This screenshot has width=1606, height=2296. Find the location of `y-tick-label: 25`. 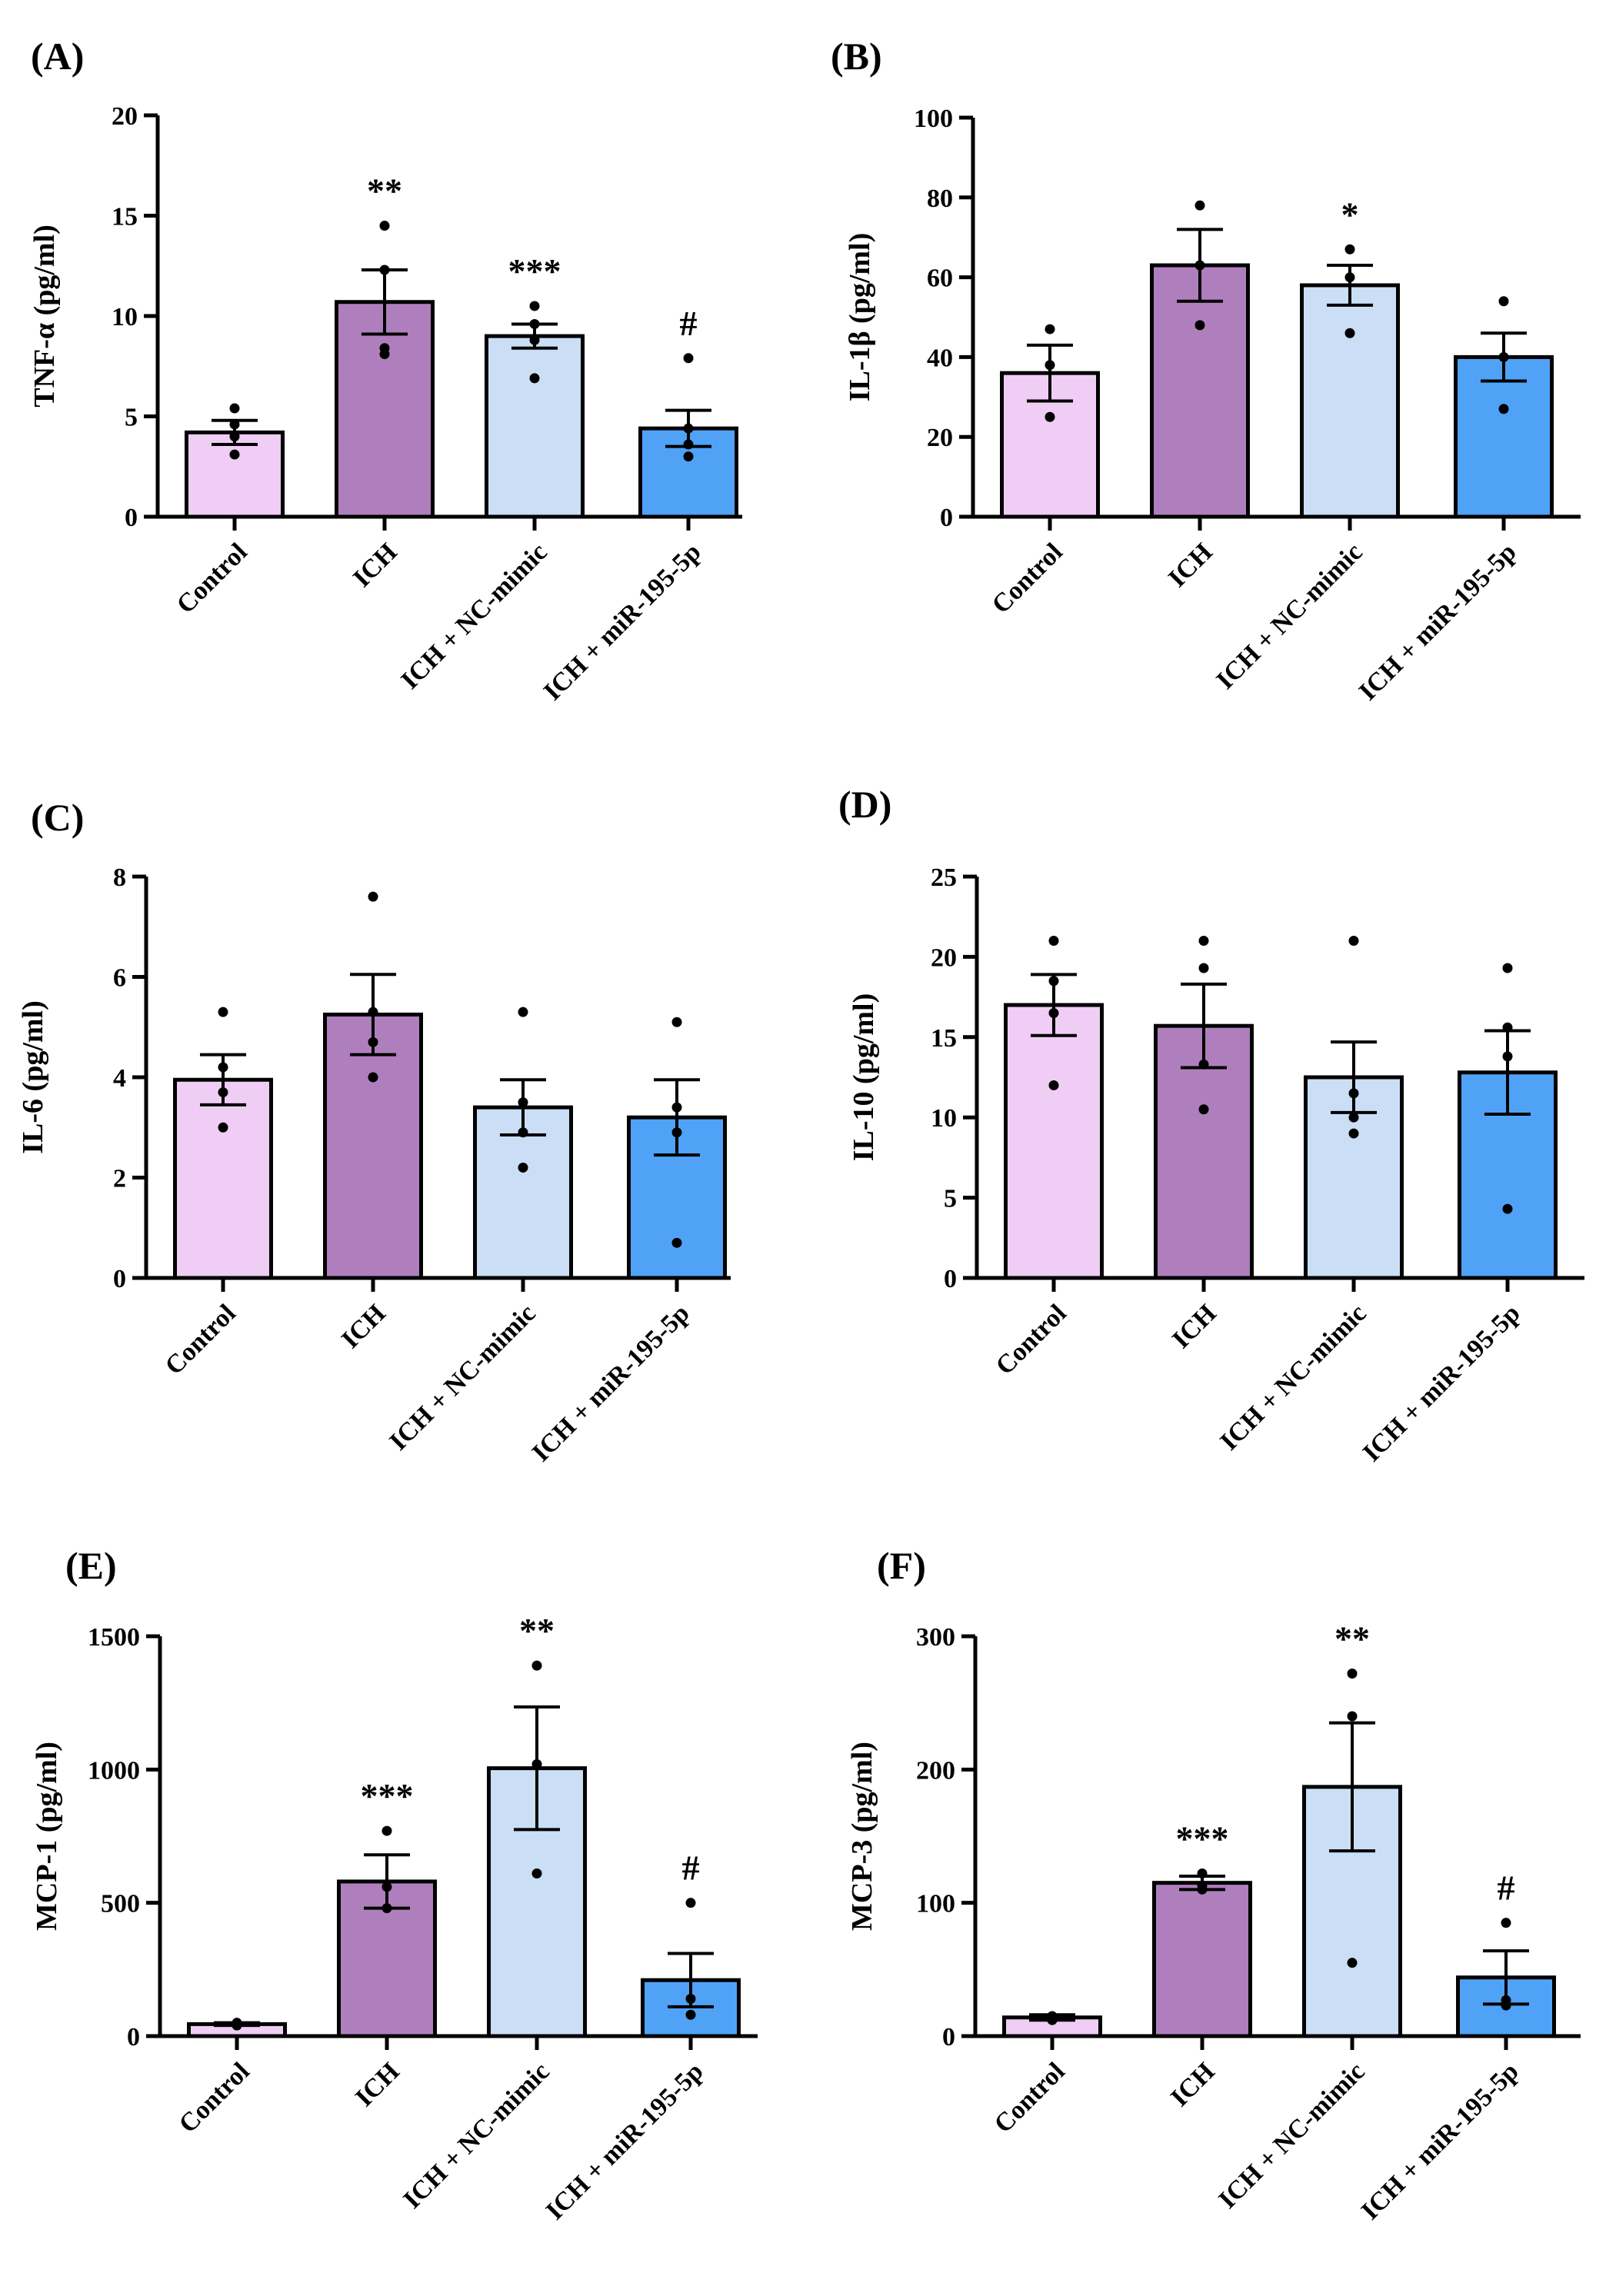

y-tick-label: 25 is located at coordinates (944, 877).